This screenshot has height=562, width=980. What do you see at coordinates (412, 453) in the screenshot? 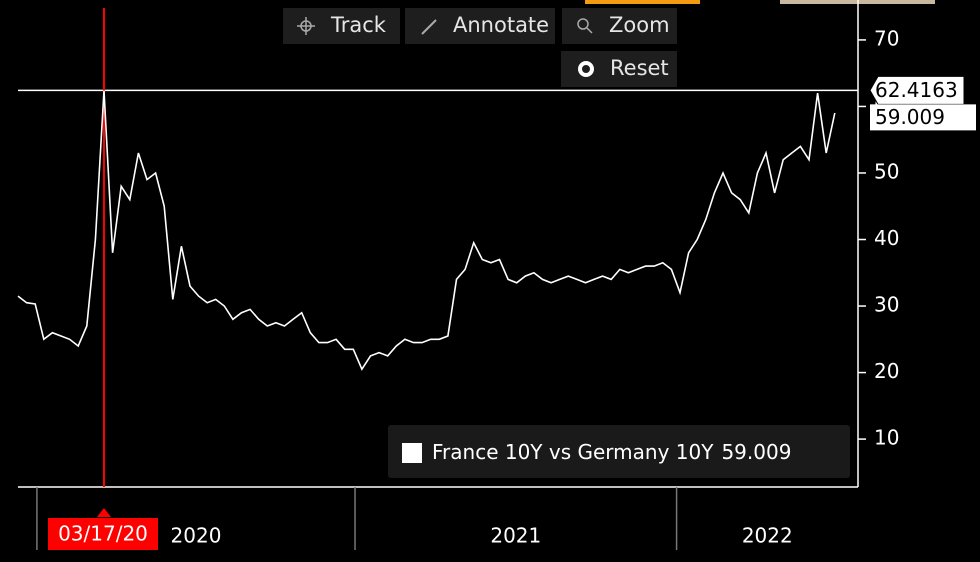
I see `legend-swatch` at bounding box center [412, 453].